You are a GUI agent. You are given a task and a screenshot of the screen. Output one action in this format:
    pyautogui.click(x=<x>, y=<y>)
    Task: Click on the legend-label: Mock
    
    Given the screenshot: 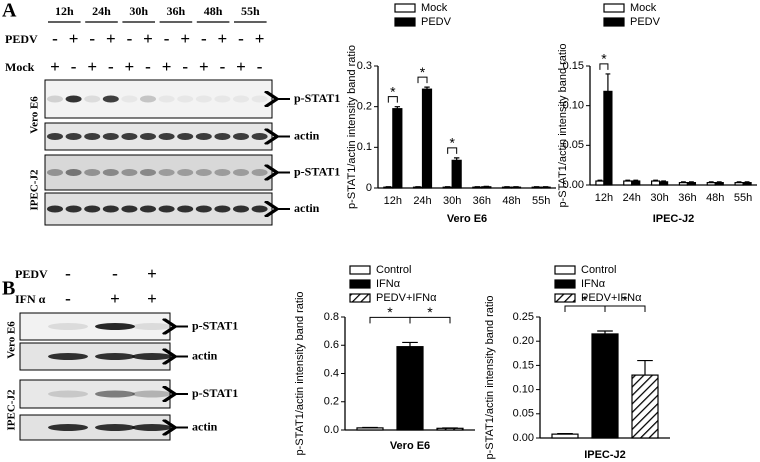 What is the action you would take?
    pyautogui.click(x=643, y=8)
    